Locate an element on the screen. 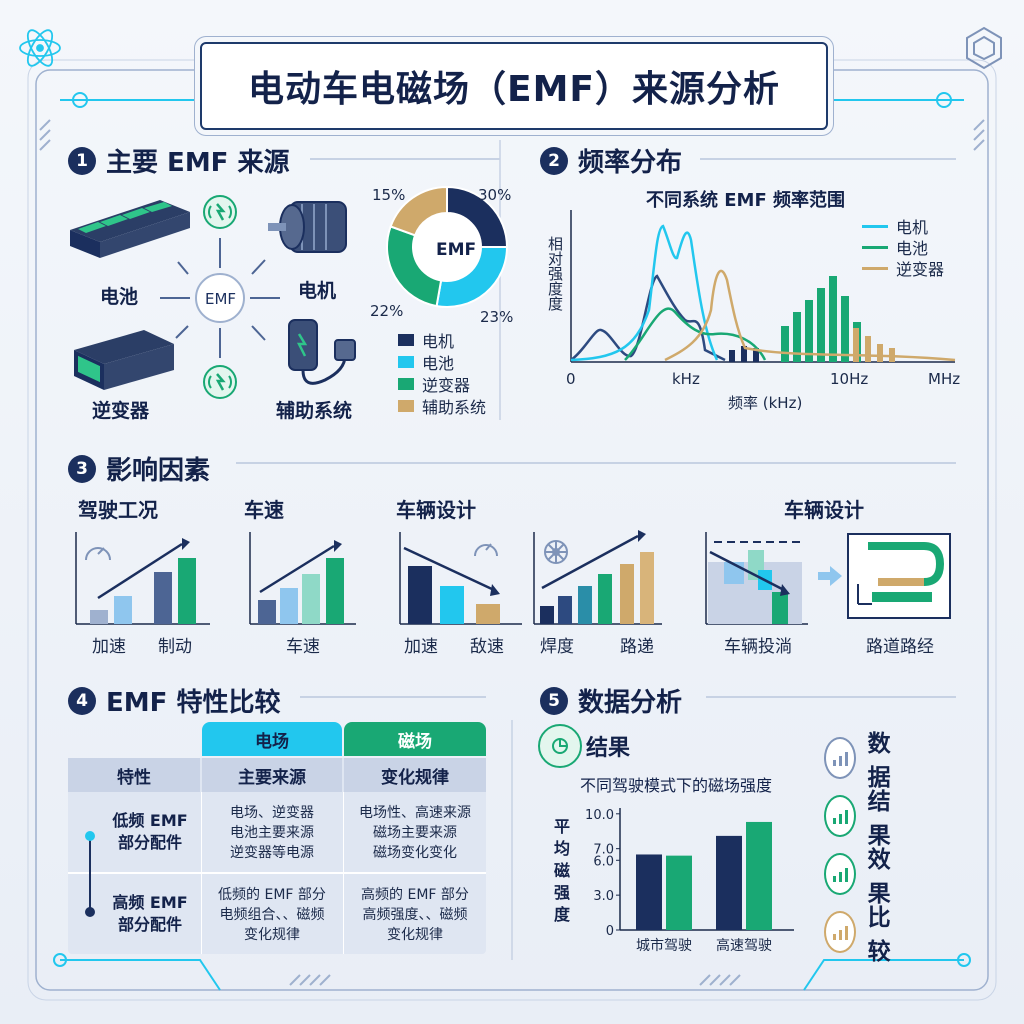 The height and width of the screenshot is (1024, 1024). result-icon is located at coordinates (560, 746).